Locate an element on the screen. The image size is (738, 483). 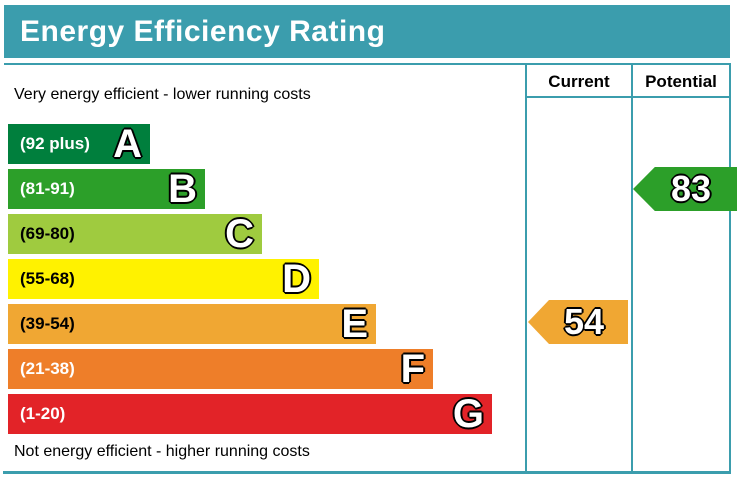
band-letter-e: E is located at coordinates (354, 324).